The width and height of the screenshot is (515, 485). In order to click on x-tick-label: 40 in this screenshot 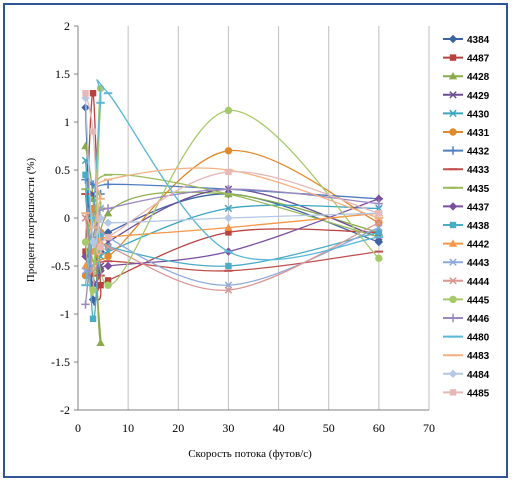, I will do `click(279, 428)`.